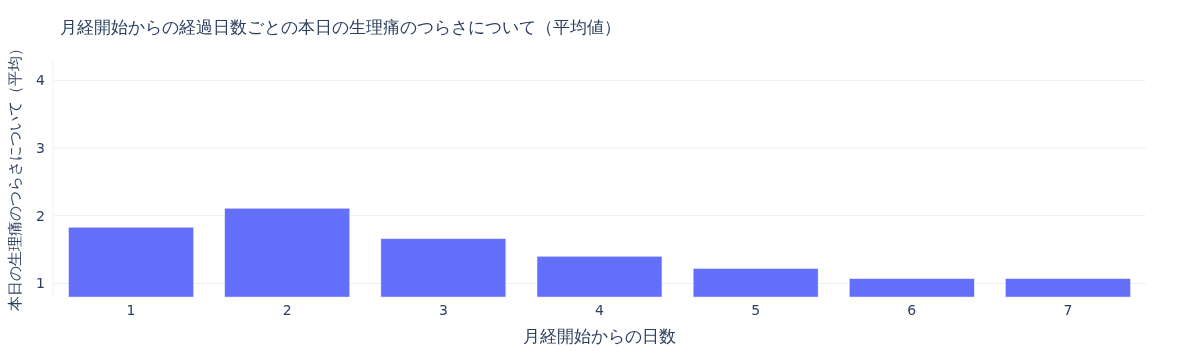 The height and width of the screenshot is (351, 1200). I want to click on x-tick-label: 7, so click(1068, 310).